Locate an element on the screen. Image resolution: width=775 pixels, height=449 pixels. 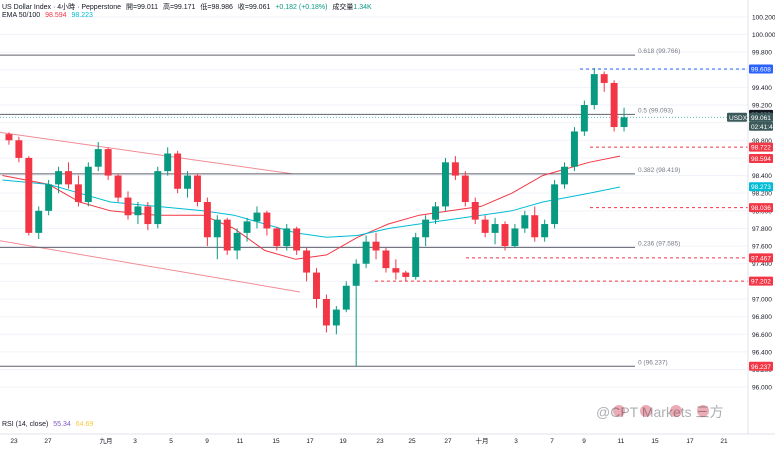
high-label: 高 is located at coordinates (166, 7).